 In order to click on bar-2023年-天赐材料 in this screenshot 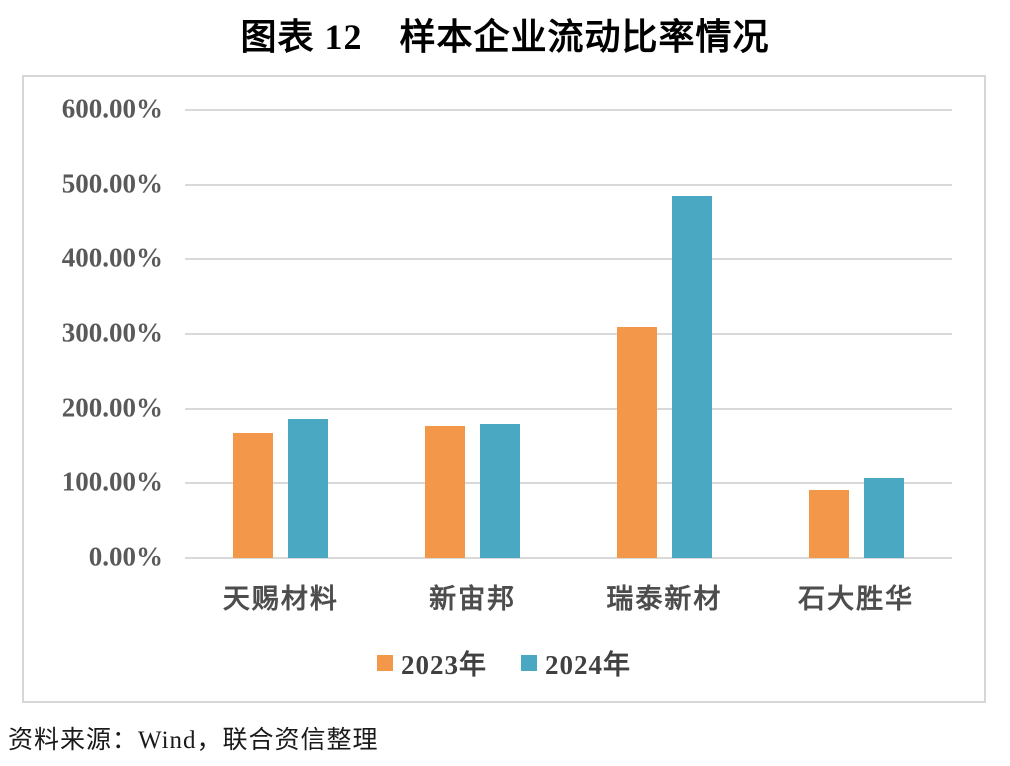, I will do `click(253, 495)`.